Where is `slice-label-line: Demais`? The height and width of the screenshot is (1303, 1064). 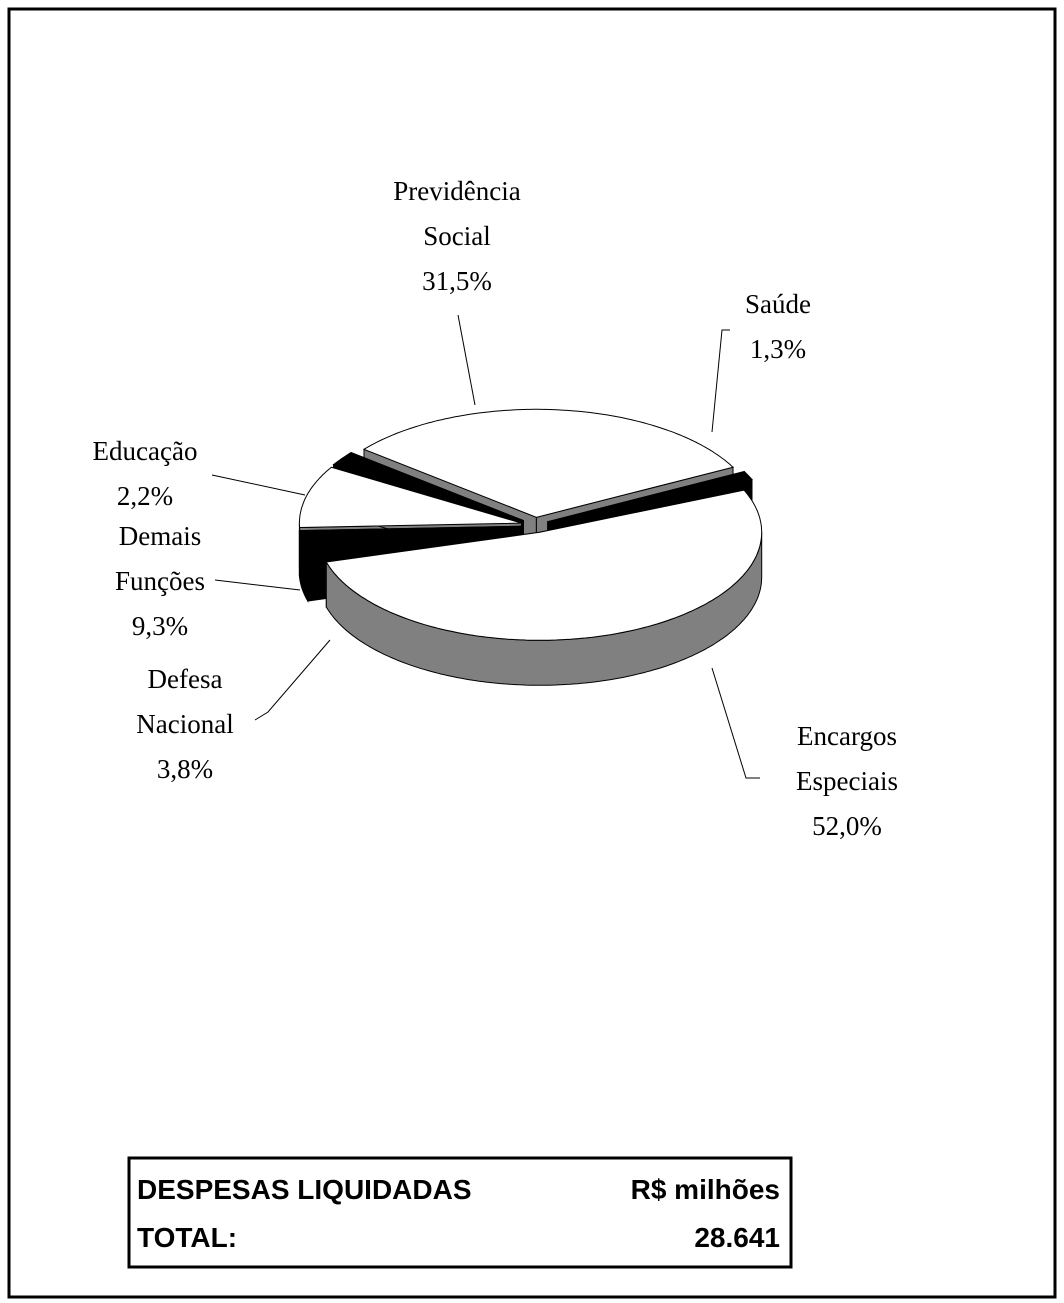
slice-label-line: Demais is located at coordinates (160, 536).